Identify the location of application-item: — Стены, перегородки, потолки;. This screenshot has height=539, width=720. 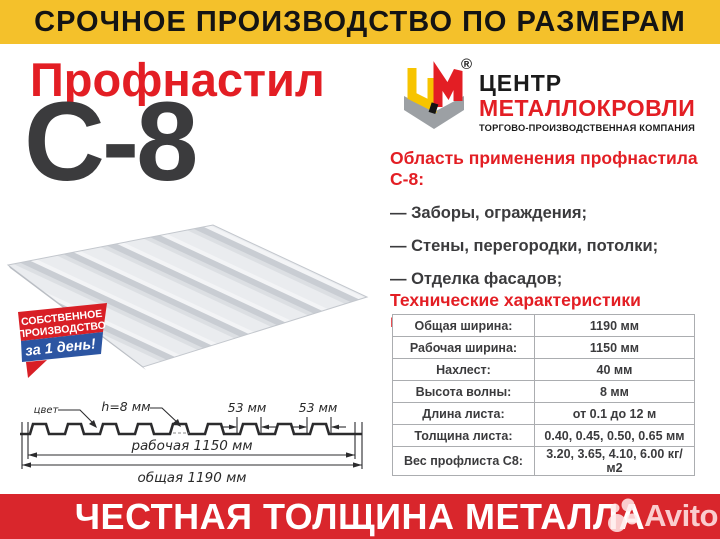
(524, 246).